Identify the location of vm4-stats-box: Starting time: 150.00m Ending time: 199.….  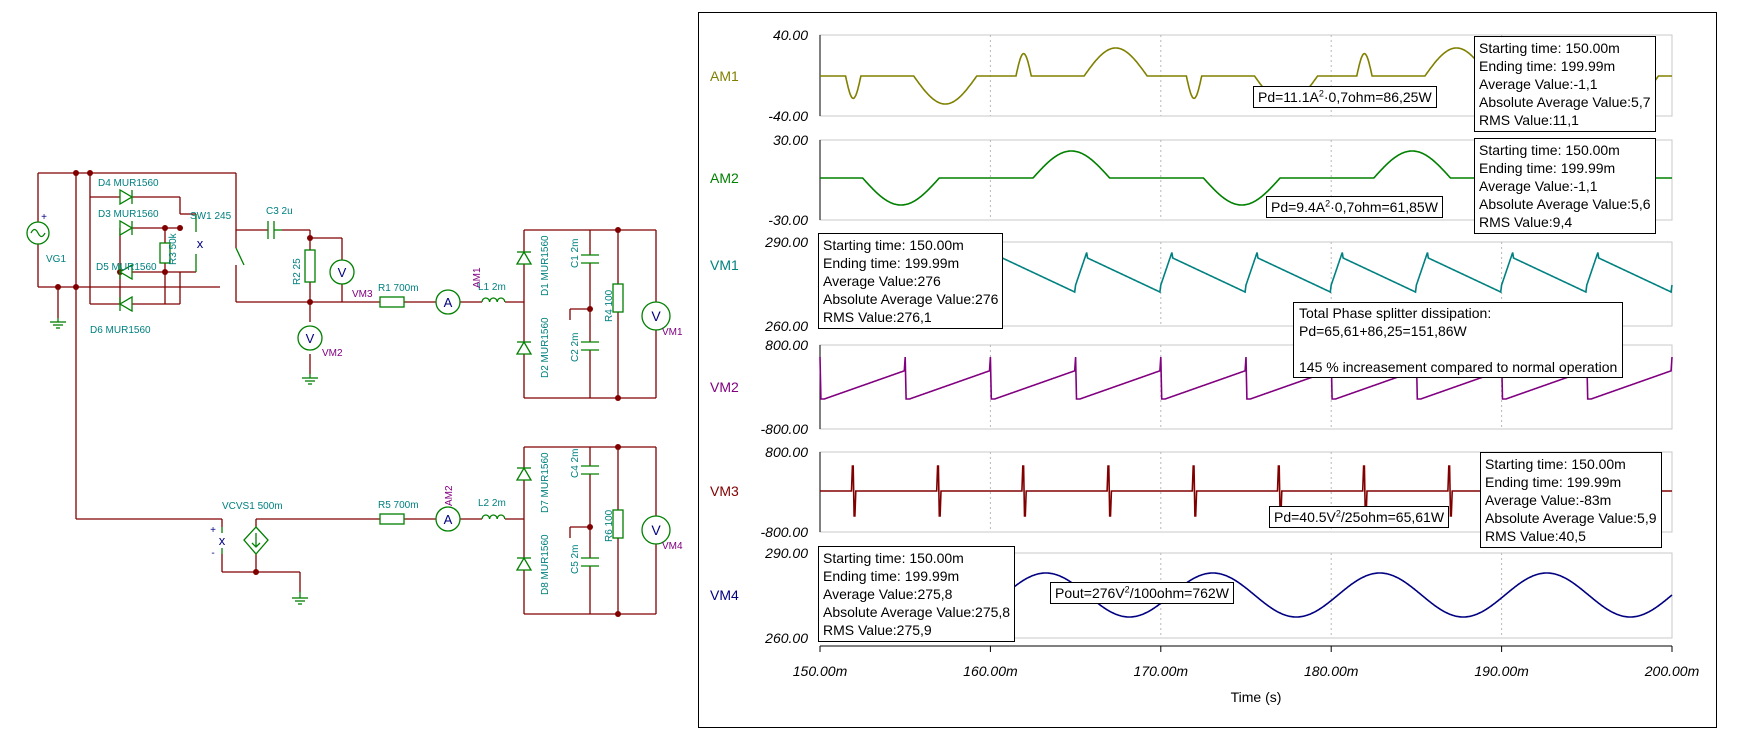
(917, 594).